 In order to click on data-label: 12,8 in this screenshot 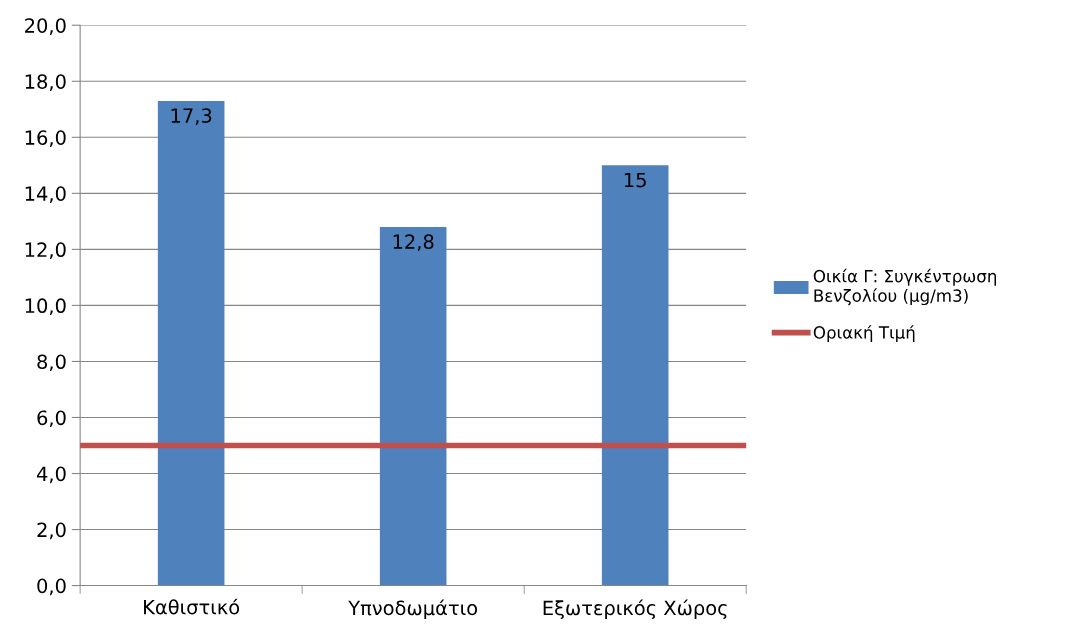, I will do `click(413, 242)`.